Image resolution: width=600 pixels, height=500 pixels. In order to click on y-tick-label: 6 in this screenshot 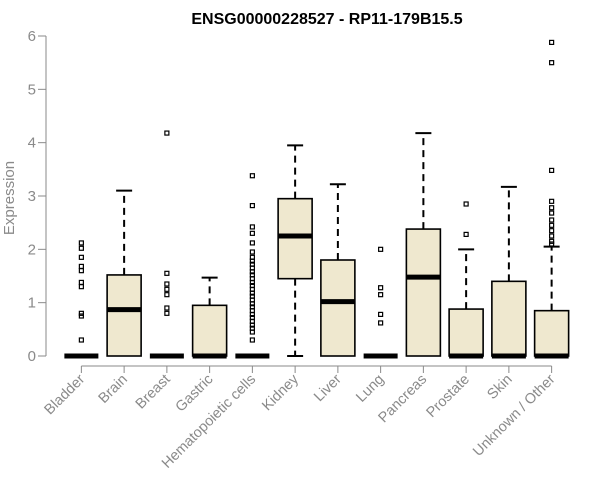, I will do `click(32, 36)`.